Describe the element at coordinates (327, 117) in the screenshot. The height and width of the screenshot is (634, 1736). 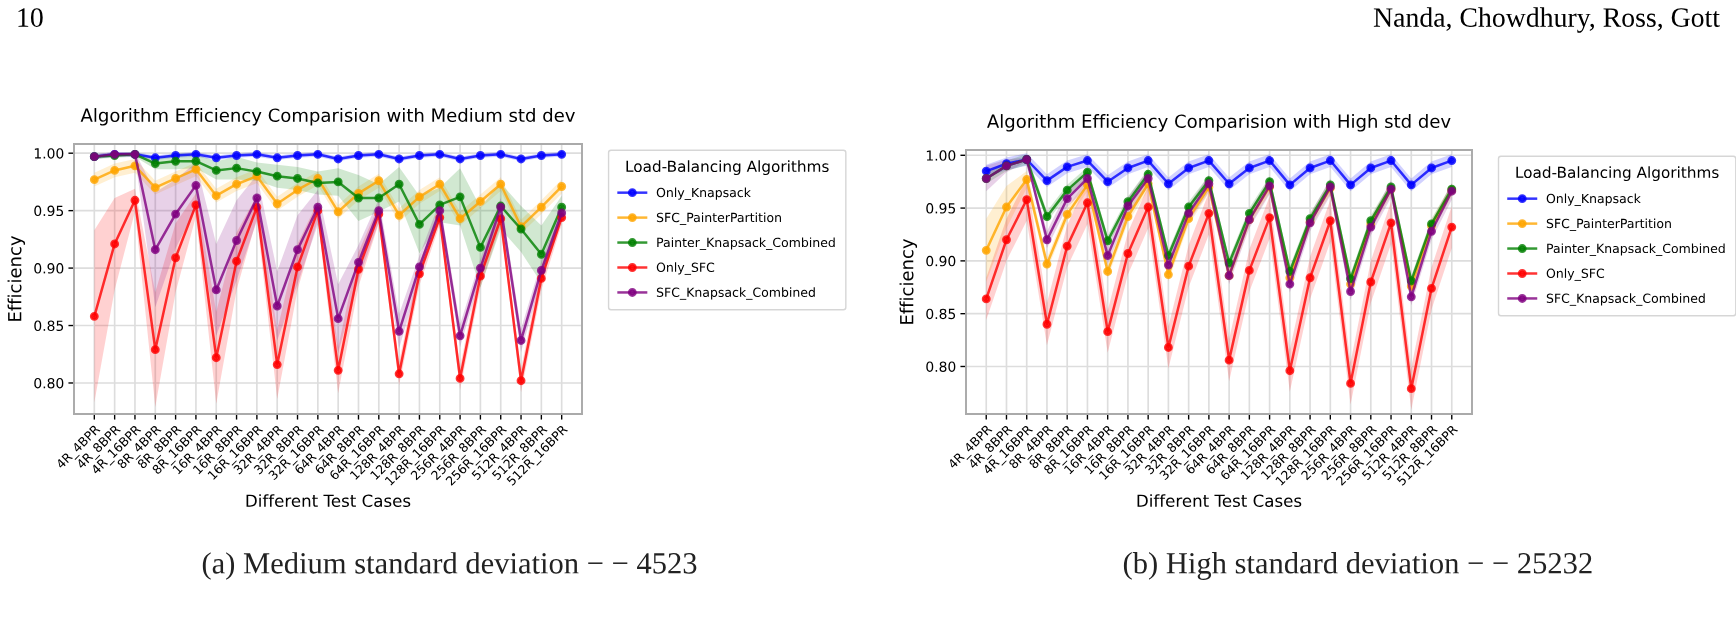
I see `chart-title: Algorithm Efficiency Comparision with Medium std dev` at that location.